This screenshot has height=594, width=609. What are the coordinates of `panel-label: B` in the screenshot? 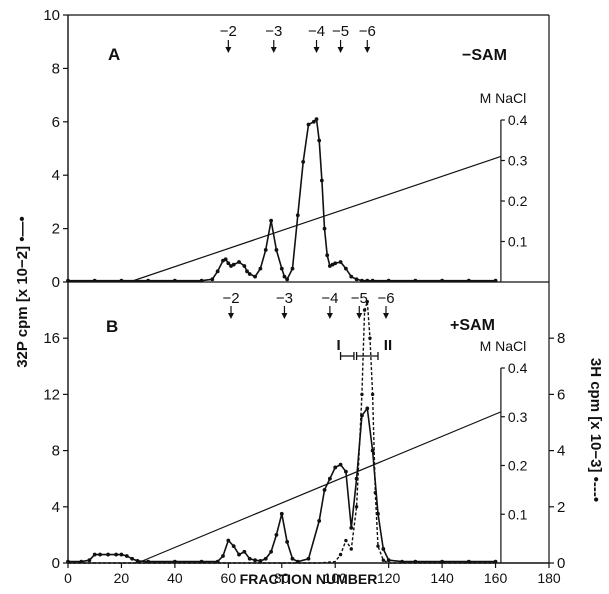 It's located at (112, 326).